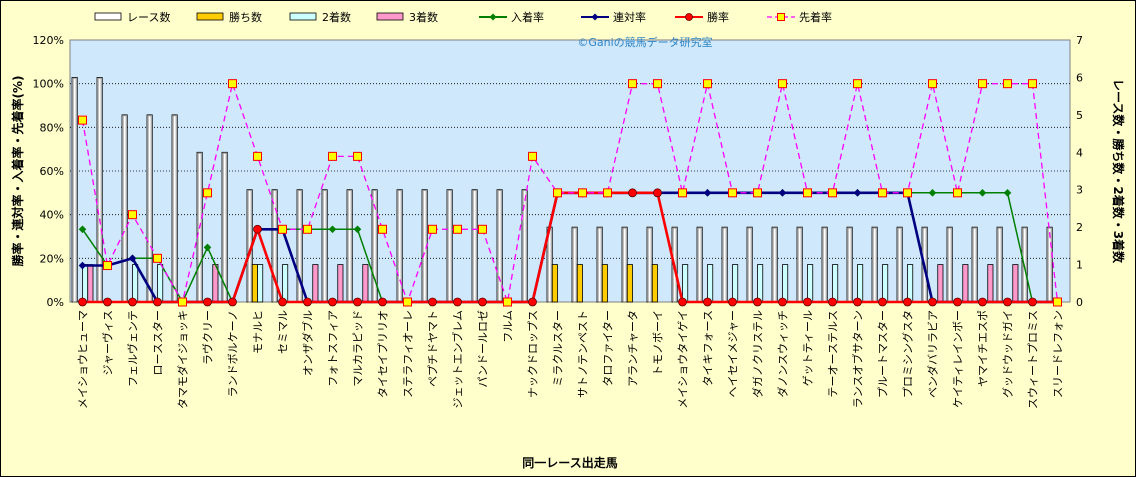 The height and width of the screenshot is (477, 1136). What do you see at coordinates (608, 348) in the screenshot?
I see `category-label: タロファイター` at bounding box center [608, 348].